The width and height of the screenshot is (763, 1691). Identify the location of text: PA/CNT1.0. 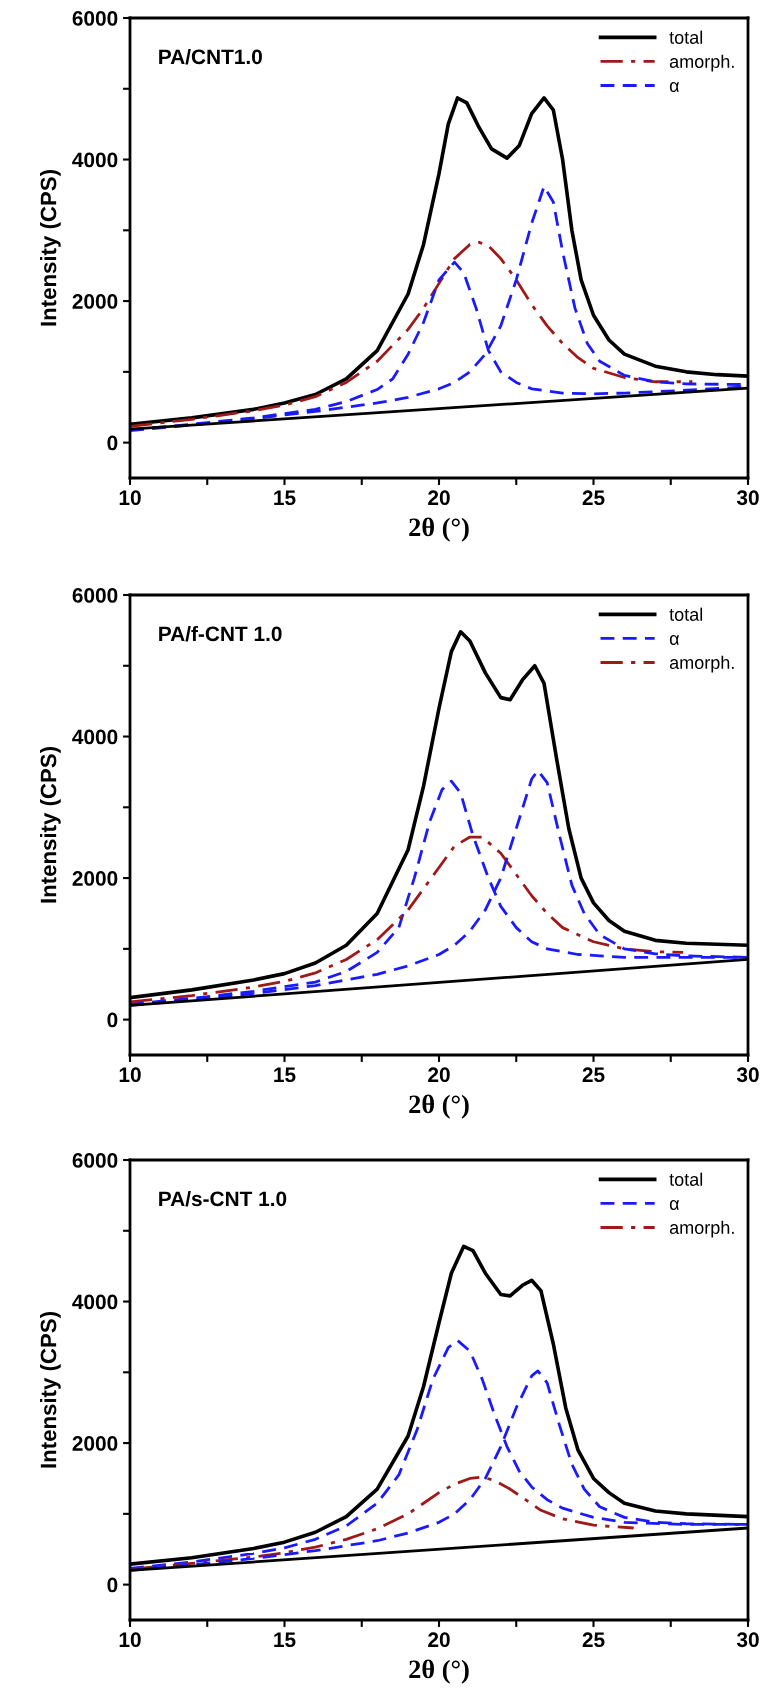
(210, 56).